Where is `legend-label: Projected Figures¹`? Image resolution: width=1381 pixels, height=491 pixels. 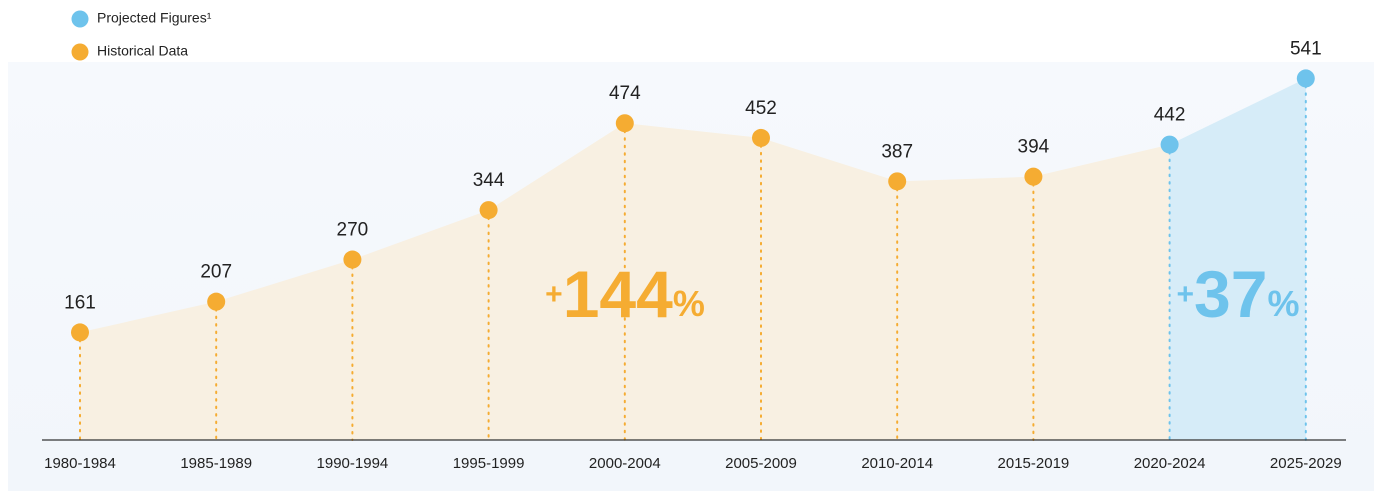
legend-label: Projected Figures¹ is located at coordinates (154, 18).